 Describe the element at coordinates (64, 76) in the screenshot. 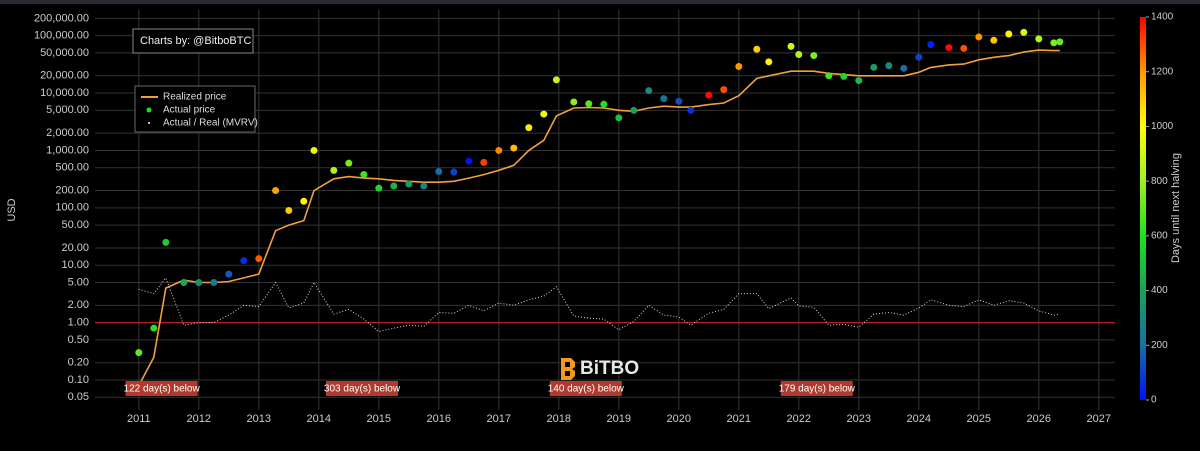

I see `y-tick-label: 20,000.00` at that location.